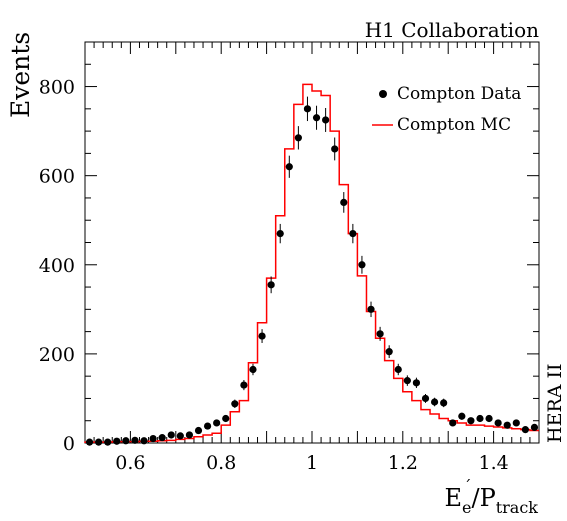 Image resolution: width=567 pixels, height=521 pixels. What do you see at coordinates (57, 355) in the screenshot?
I see `y-tick-label: 200` at bounding box center [57, 355].